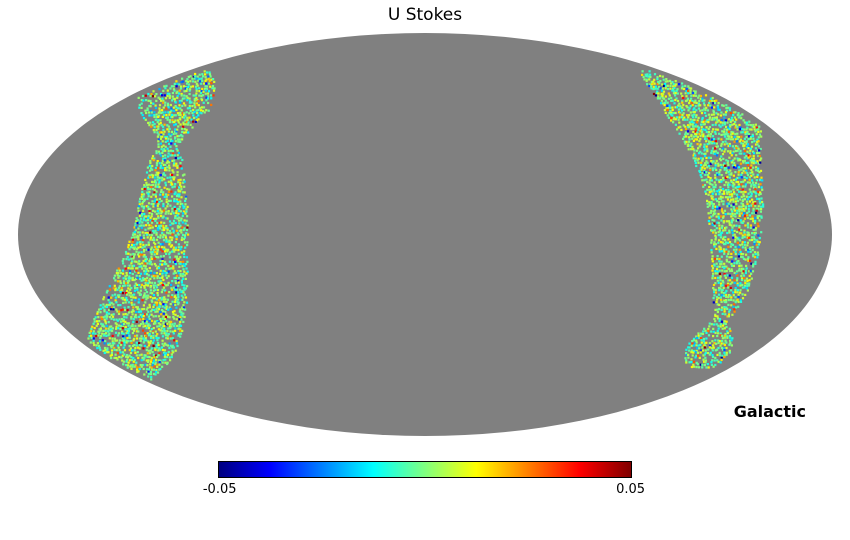  What do you see at coordinates (425, 15) in the screenshot?
I see `figure-title: U Stokes` at bounding box center [425, 15].